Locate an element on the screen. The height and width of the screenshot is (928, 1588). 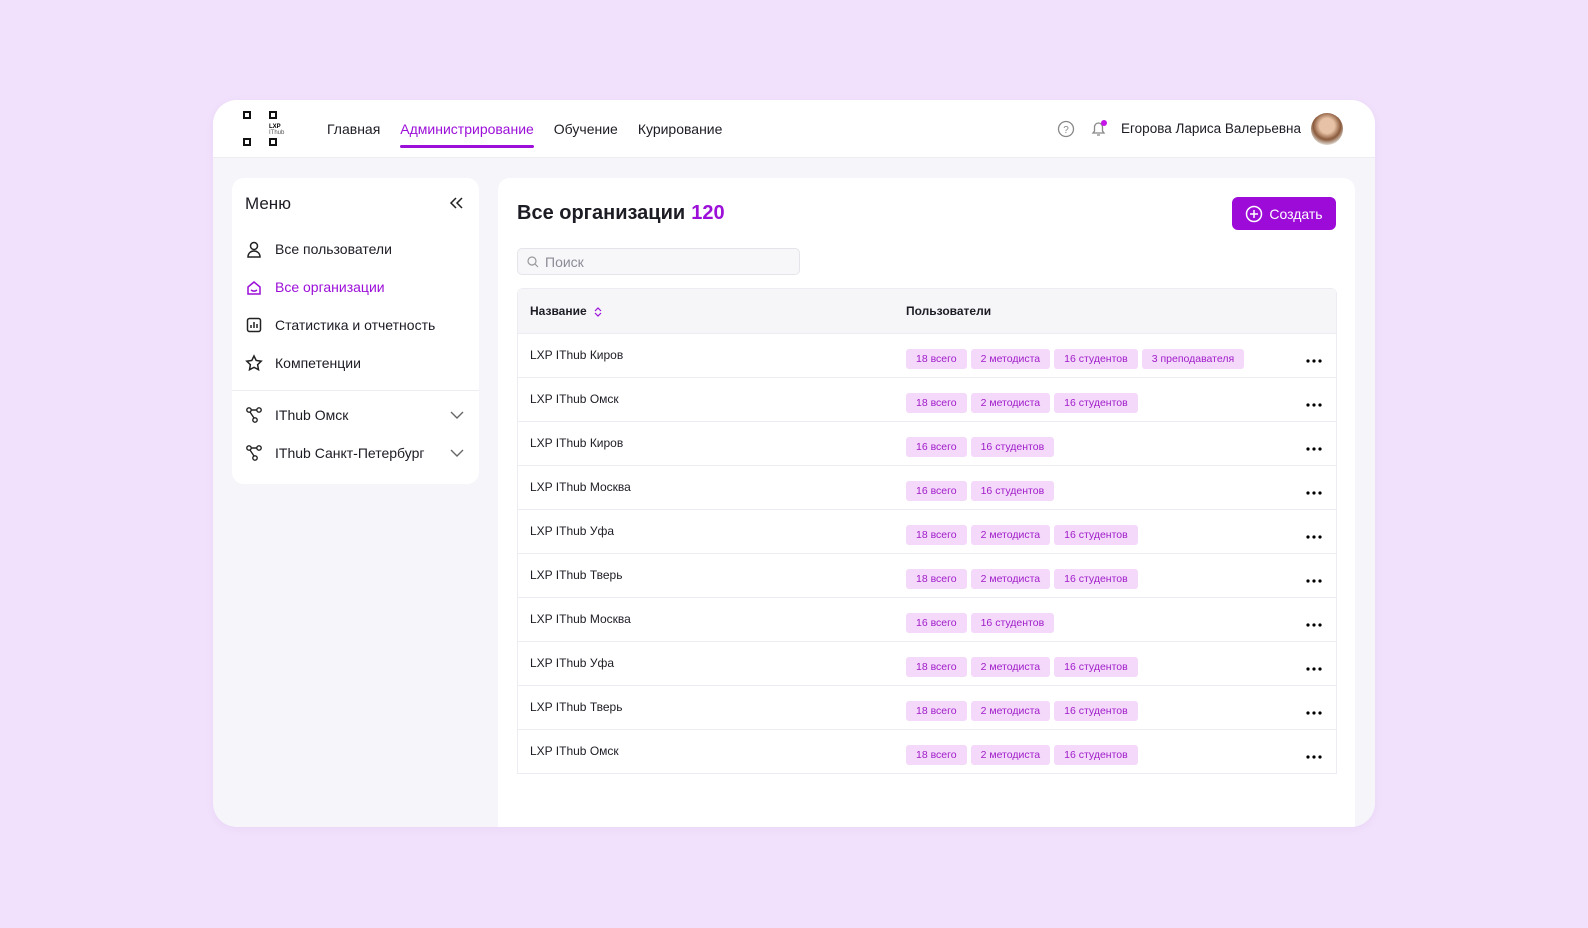
org-group: IThub Санкт-Петербург is located at coordinates (354, 453).